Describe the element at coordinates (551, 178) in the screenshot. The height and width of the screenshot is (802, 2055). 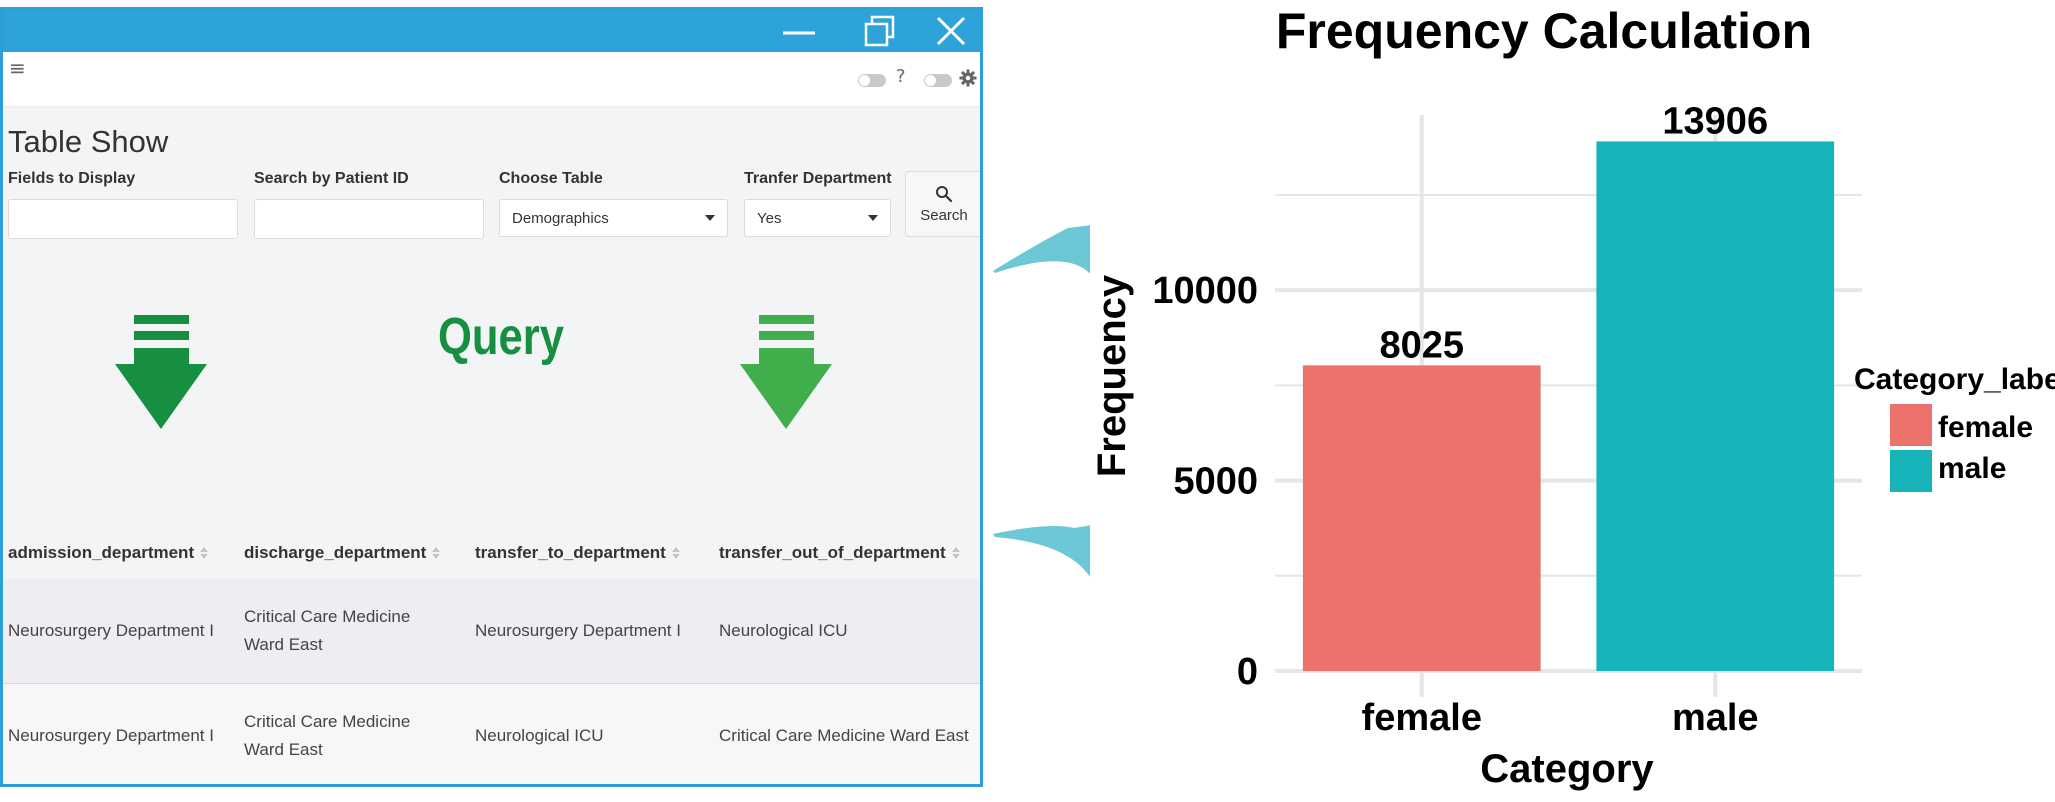
I see `choose-table-label: Choose Table` at that location.